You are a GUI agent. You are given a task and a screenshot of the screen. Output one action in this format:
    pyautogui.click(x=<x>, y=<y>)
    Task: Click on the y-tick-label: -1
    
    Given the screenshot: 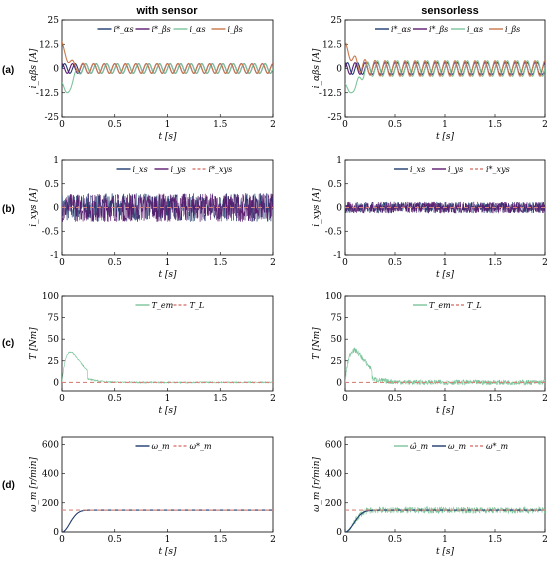 What is the action you would take?
    pyautogui.click(x=337, y=256)
    